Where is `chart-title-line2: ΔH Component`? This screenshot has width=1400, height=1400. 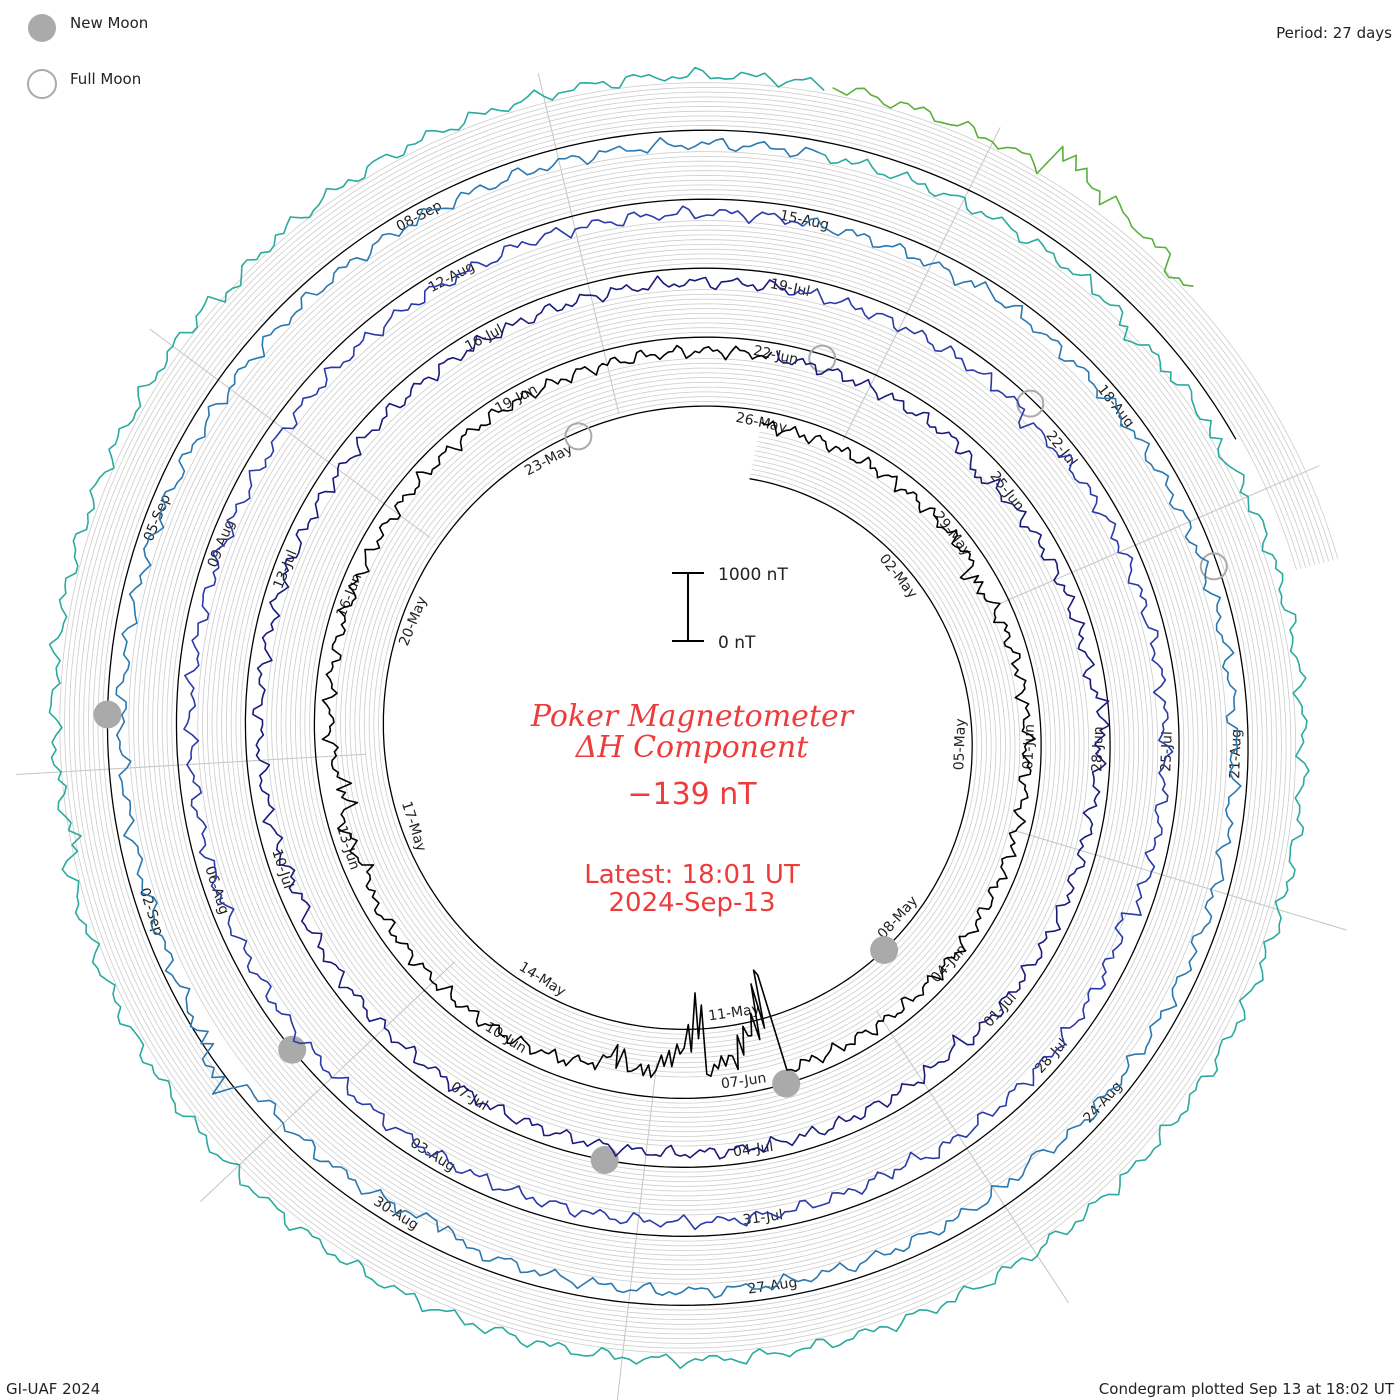 chart-title-line2: ΔH Component is located at coordinates (692, 747).